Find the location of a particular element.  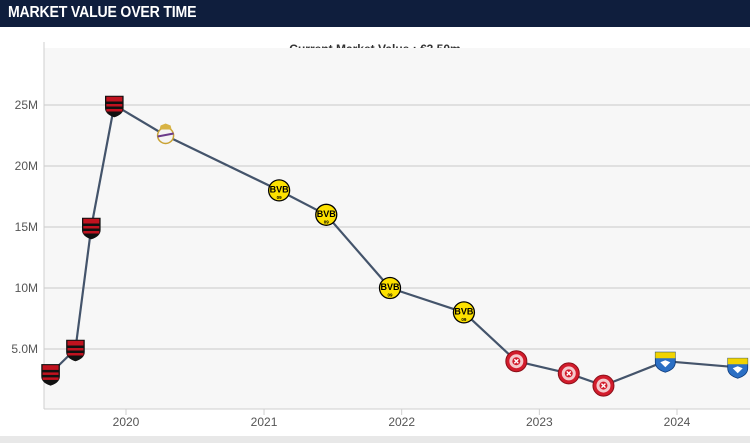

y-tick-label: 5.0M is located at coordinates (24, 349).